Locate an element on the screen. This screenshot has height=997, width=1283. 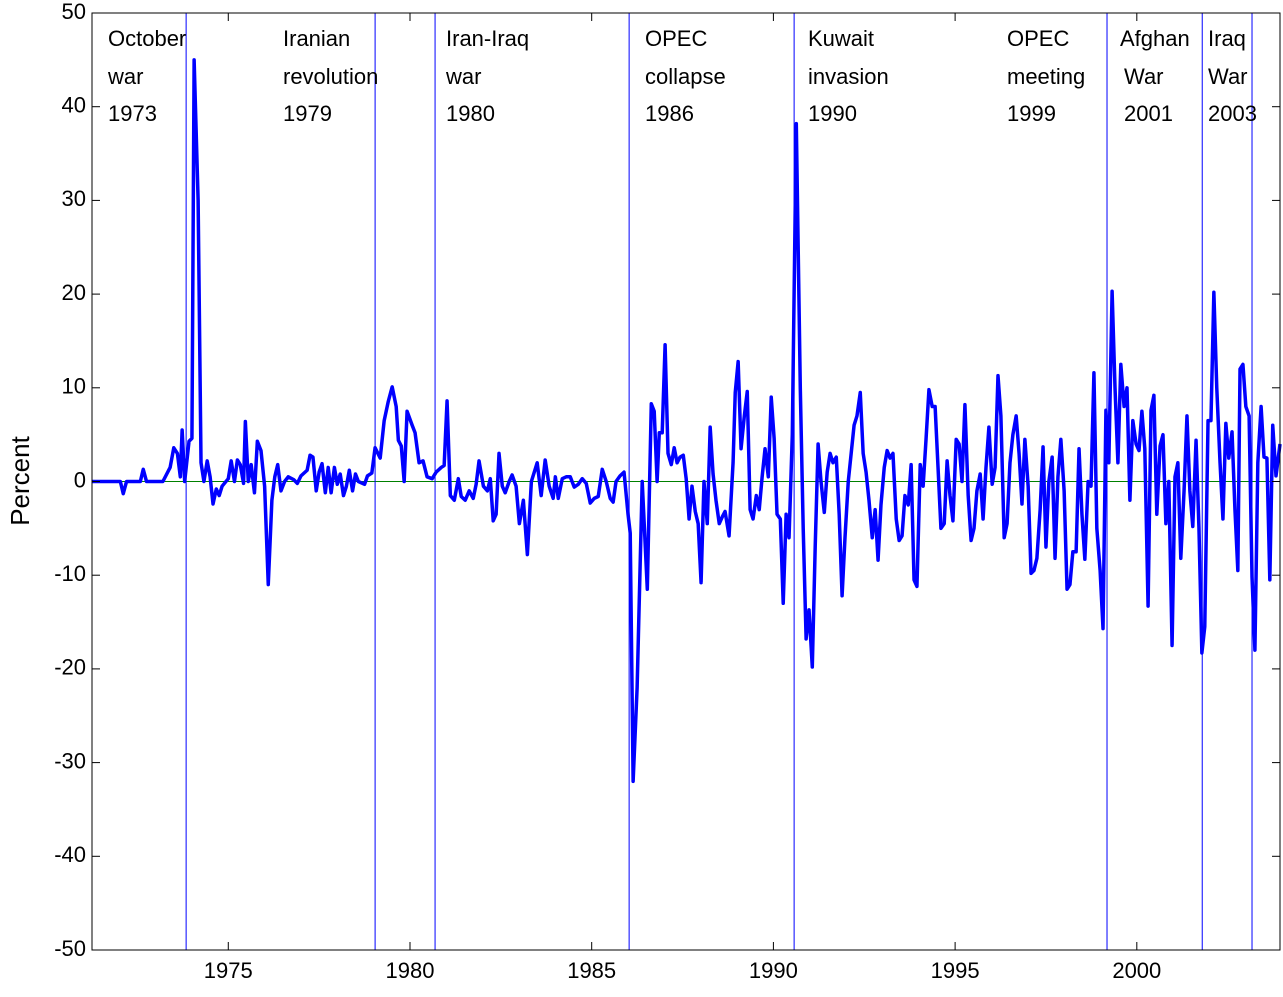
event-label: Iranian is located at coordinates (316, 38).